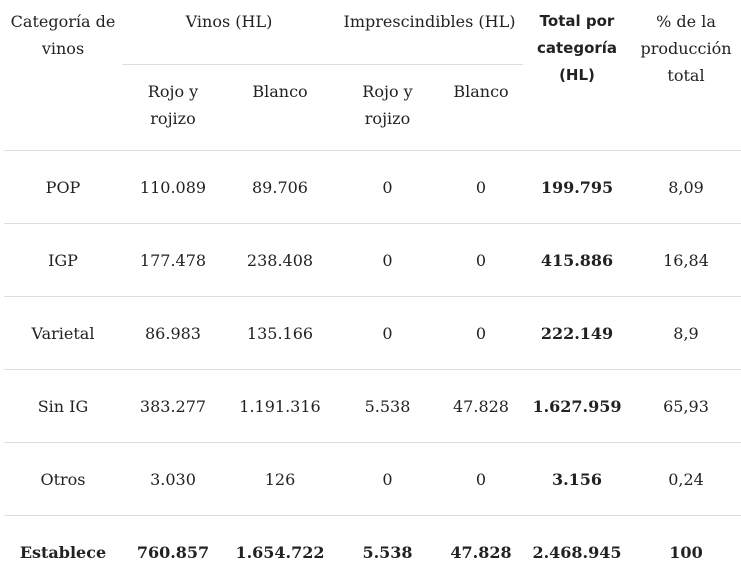 The image size is (741, 588). What do you see at coordinates (63, 187) in the screenshot?
I see `cell-category: POP` at bounding box center [63, 187].